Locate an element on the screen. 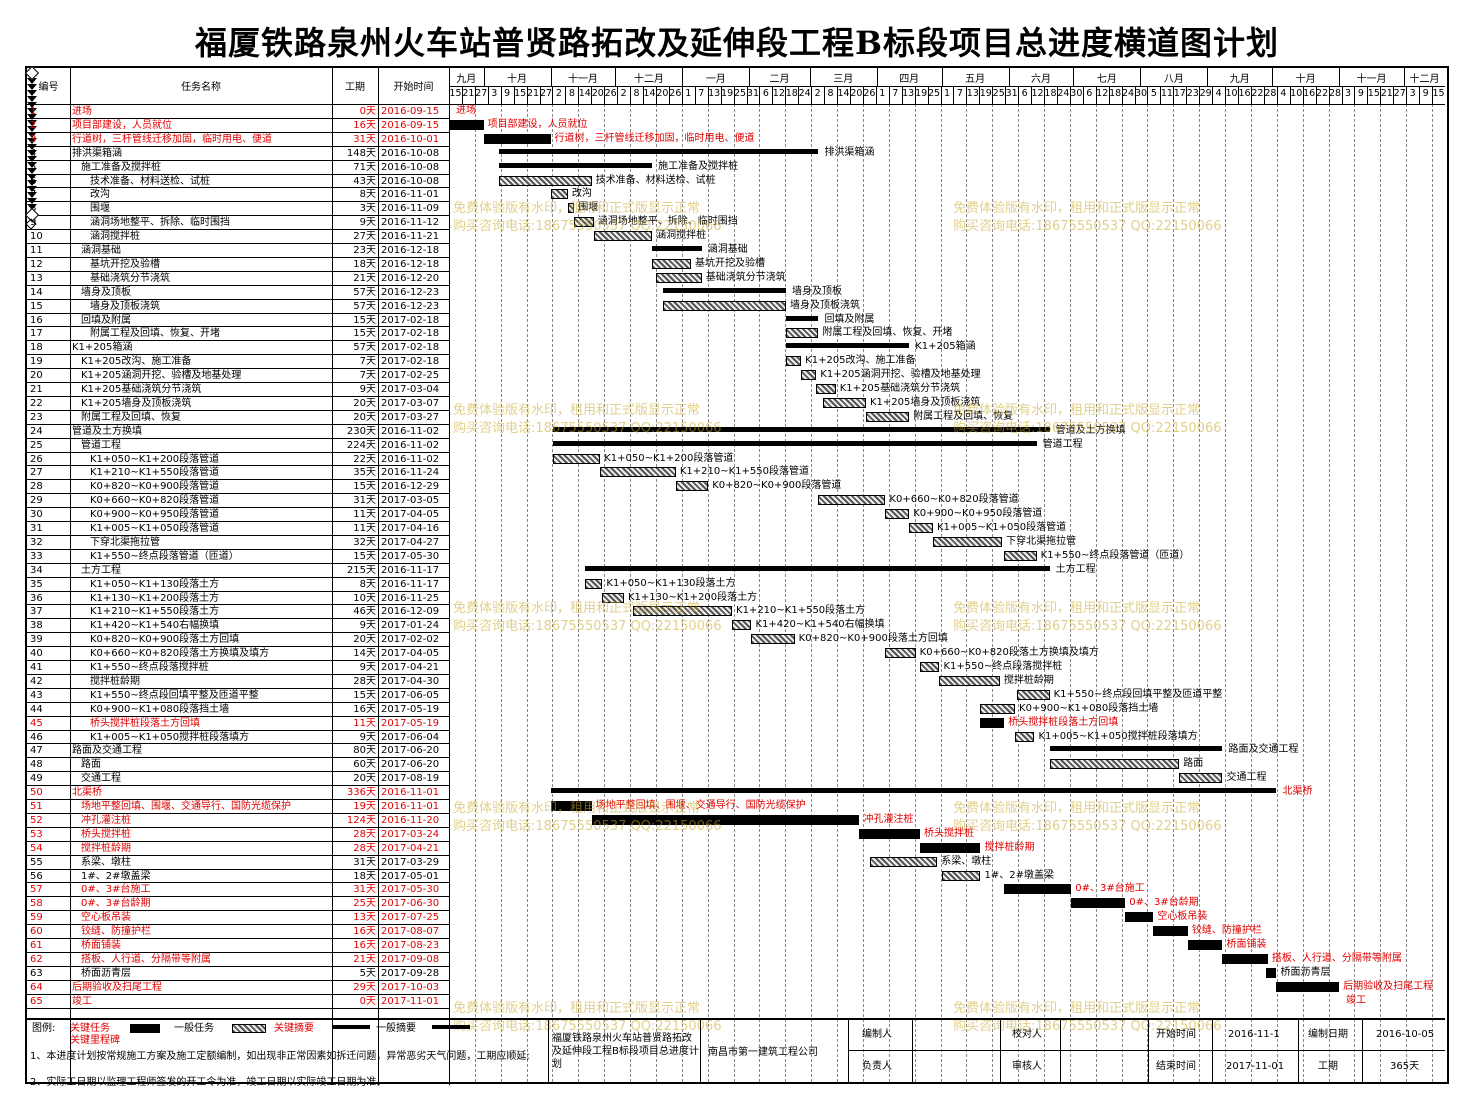 This screenshot has width=1474, height=1107. bar-label: K1+205墙身及顶板浇筑 is located at coordinates (925, 402).